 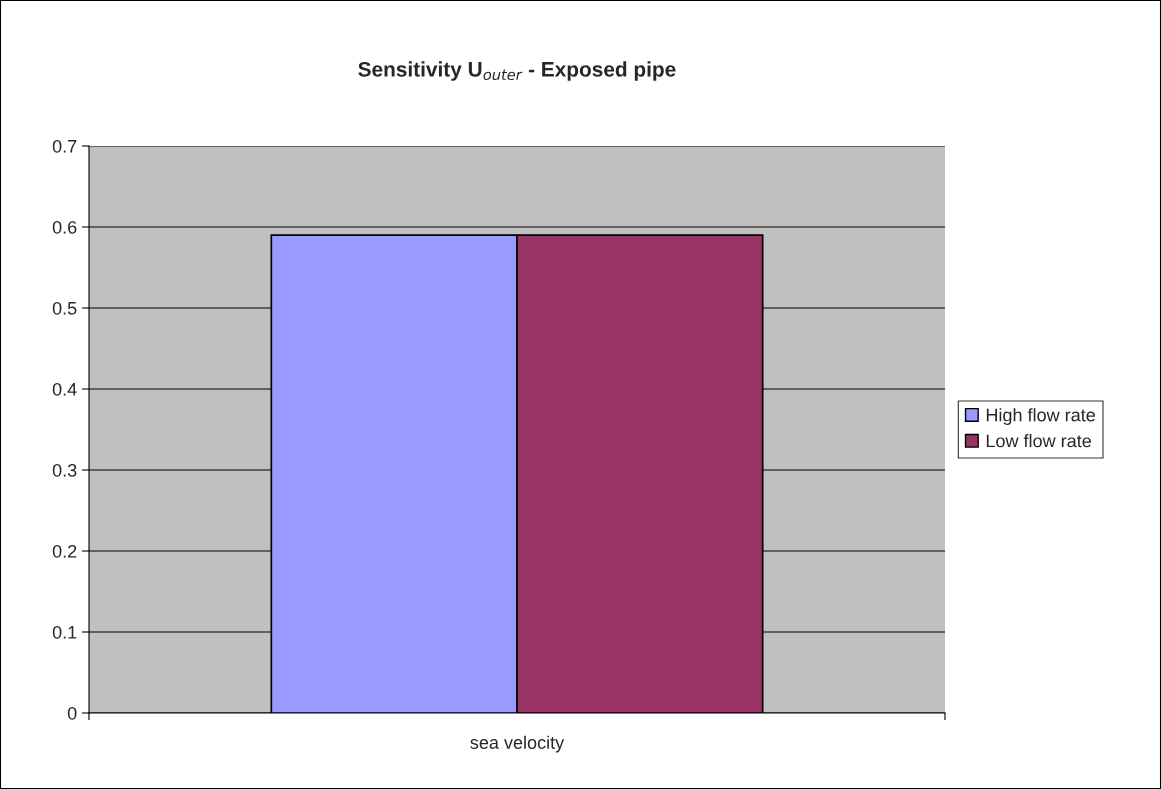 What do you see at coordinates (517, 71) in the screenshot?
I see `chart-title: Sensitivity U$_{outer}$ - Exposed pipe` at bounding box center [517, 71].